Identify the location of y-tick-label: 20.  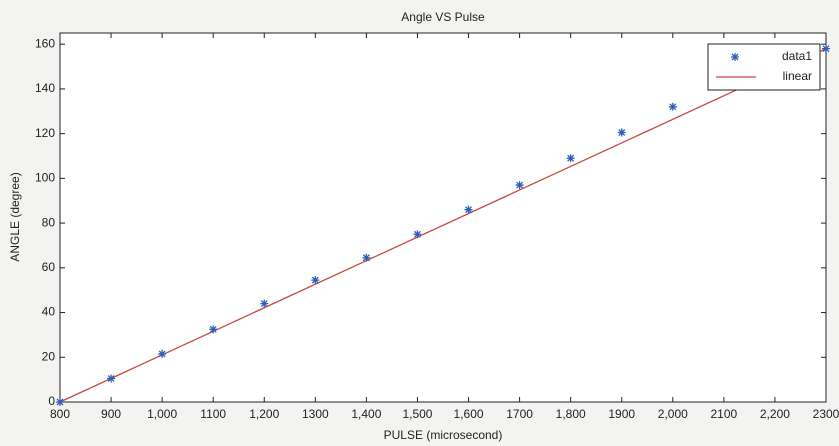
(49, 356).